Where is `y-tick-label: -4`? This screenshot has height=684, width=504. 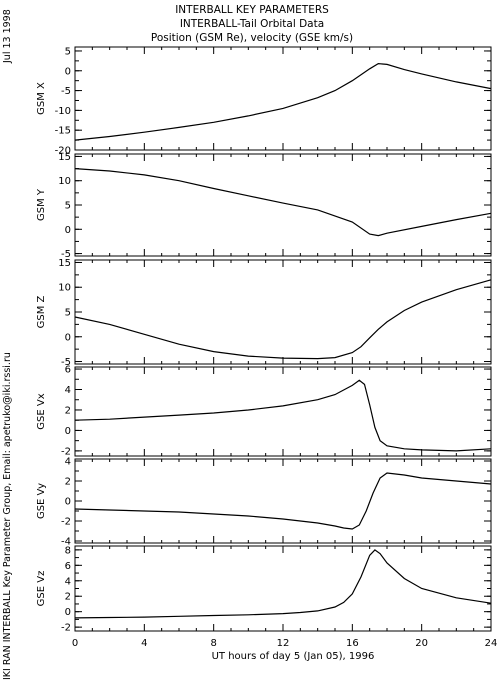
y-tick-label: -4 is located at coordinates (66, 542).